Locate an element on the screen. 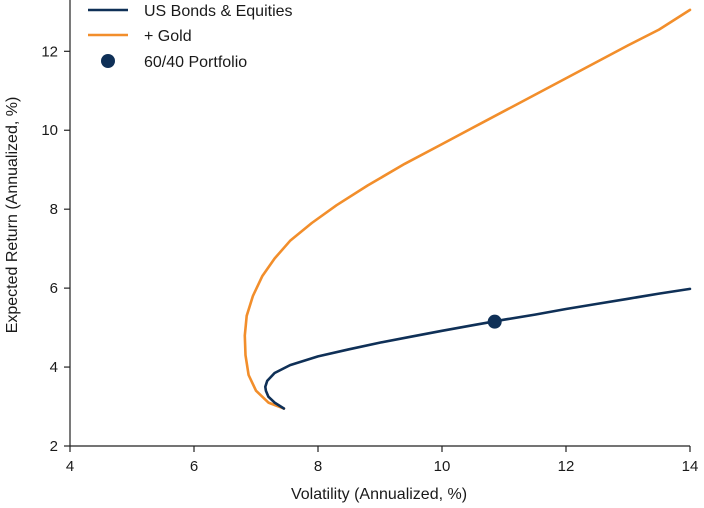  y-axis-label: Expected Return (Annualized, %) is located at coordinates (12, 215).